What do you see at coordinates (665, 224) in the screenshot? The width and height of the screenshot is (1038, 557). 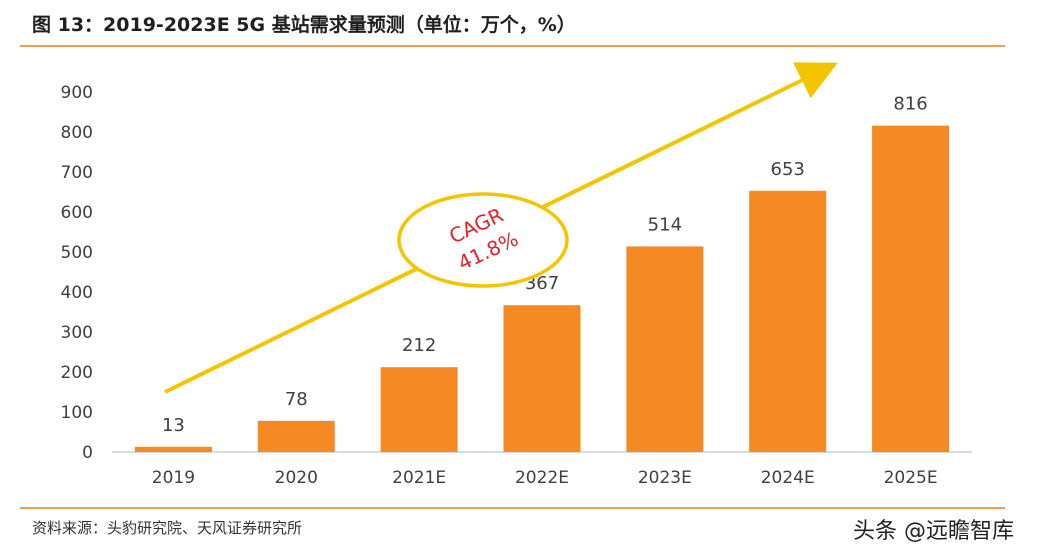 I see `bar-value-label: 514` at bounding box center [665, 224].